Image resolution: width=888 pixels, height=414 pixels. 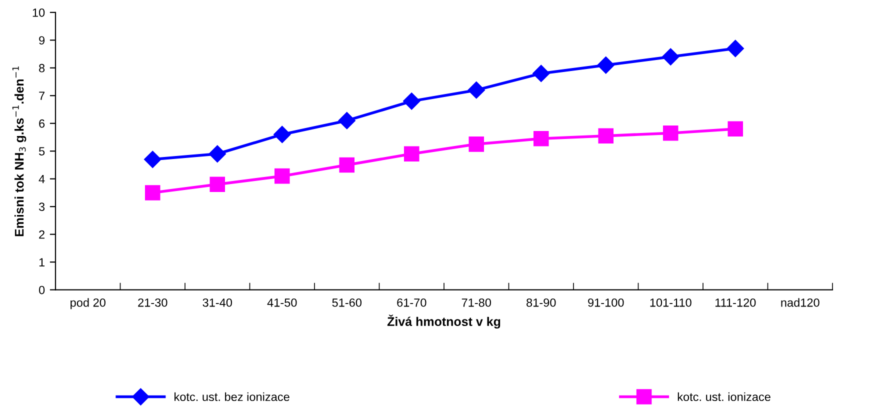 I want to click on x-tick-label: pod 20, so click(x=88, y=304).